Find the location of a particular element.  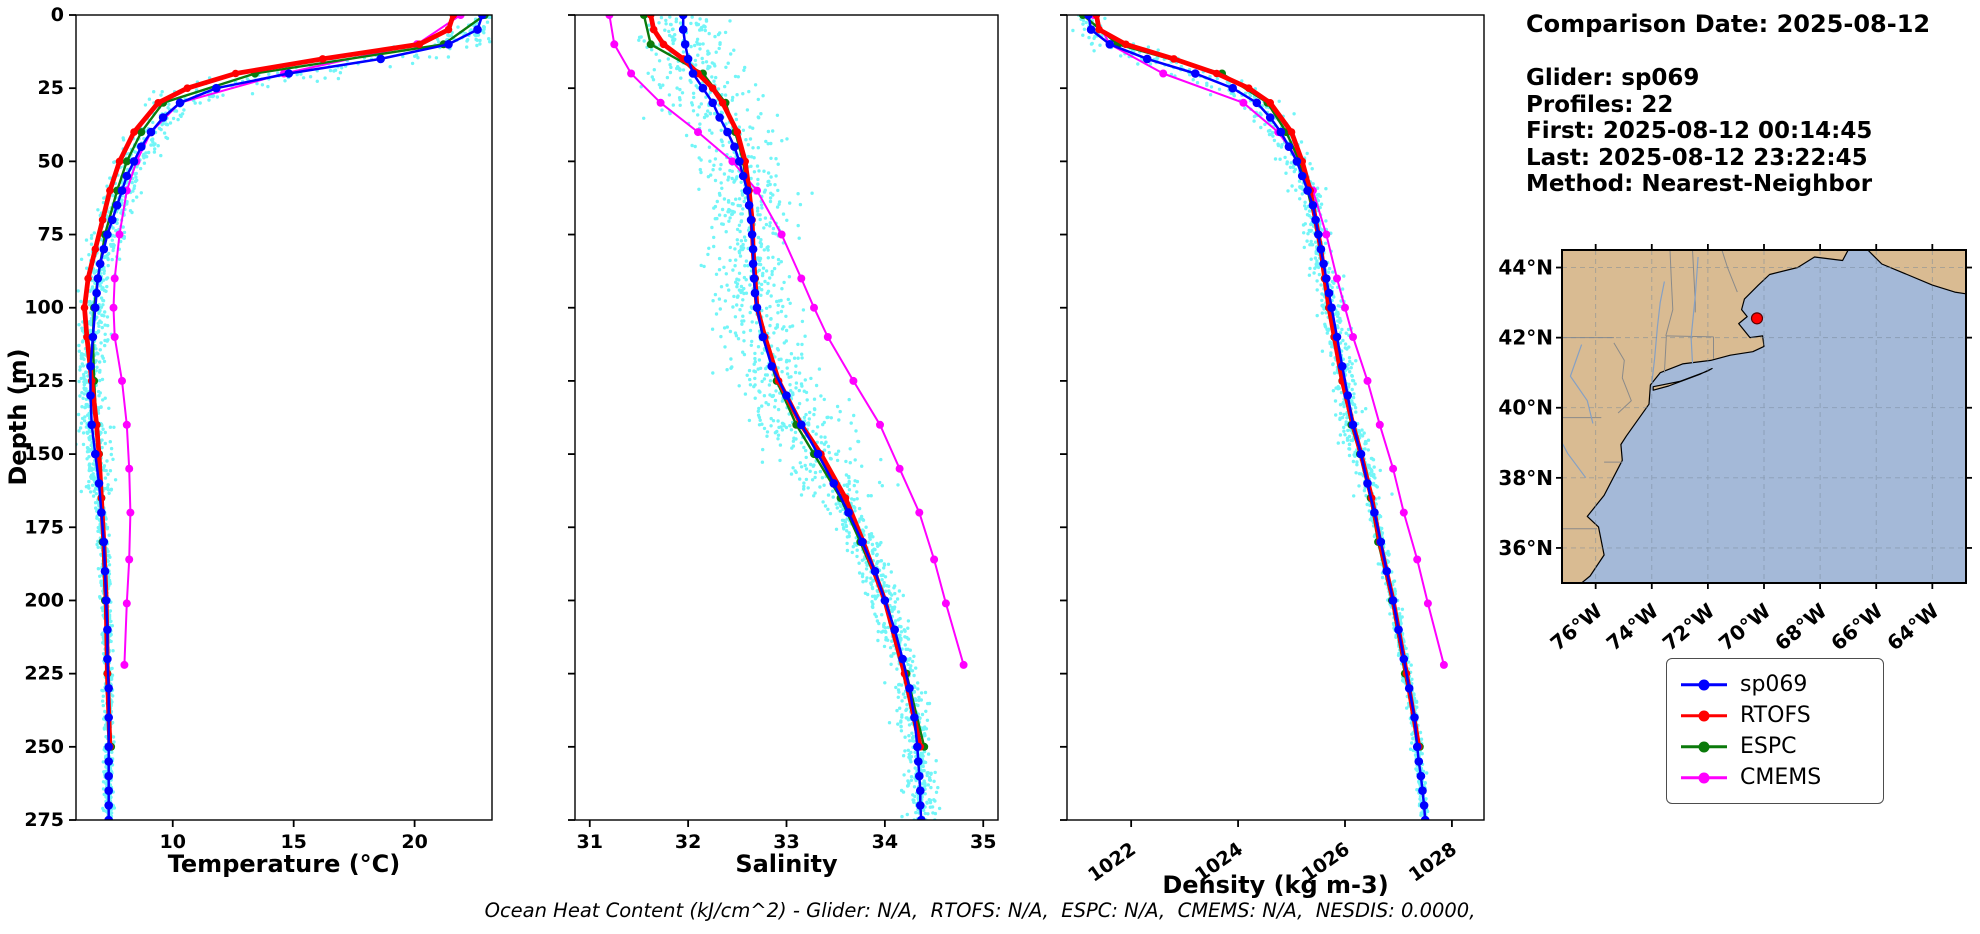

svg-text: 0 is located at coordinates (57, 15).